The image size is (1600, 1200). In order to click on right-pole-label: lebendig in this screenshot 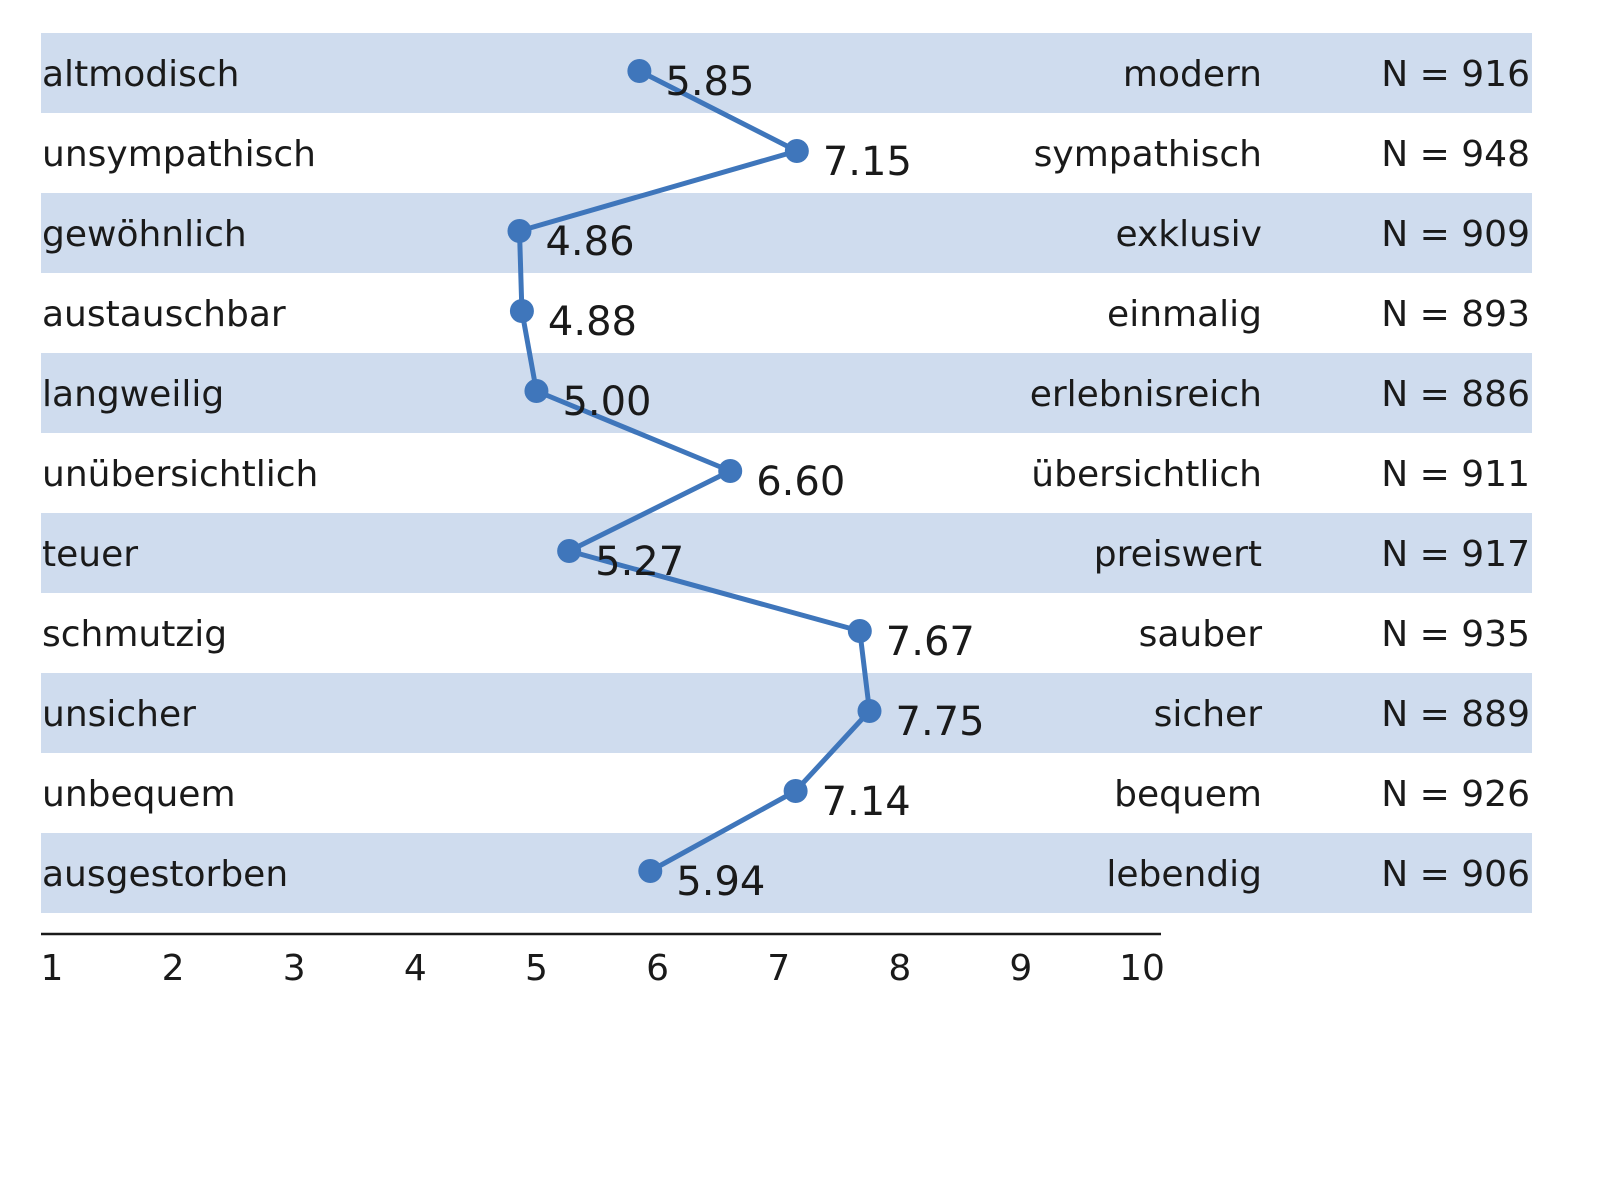, I will do `click(1184, 874)`.